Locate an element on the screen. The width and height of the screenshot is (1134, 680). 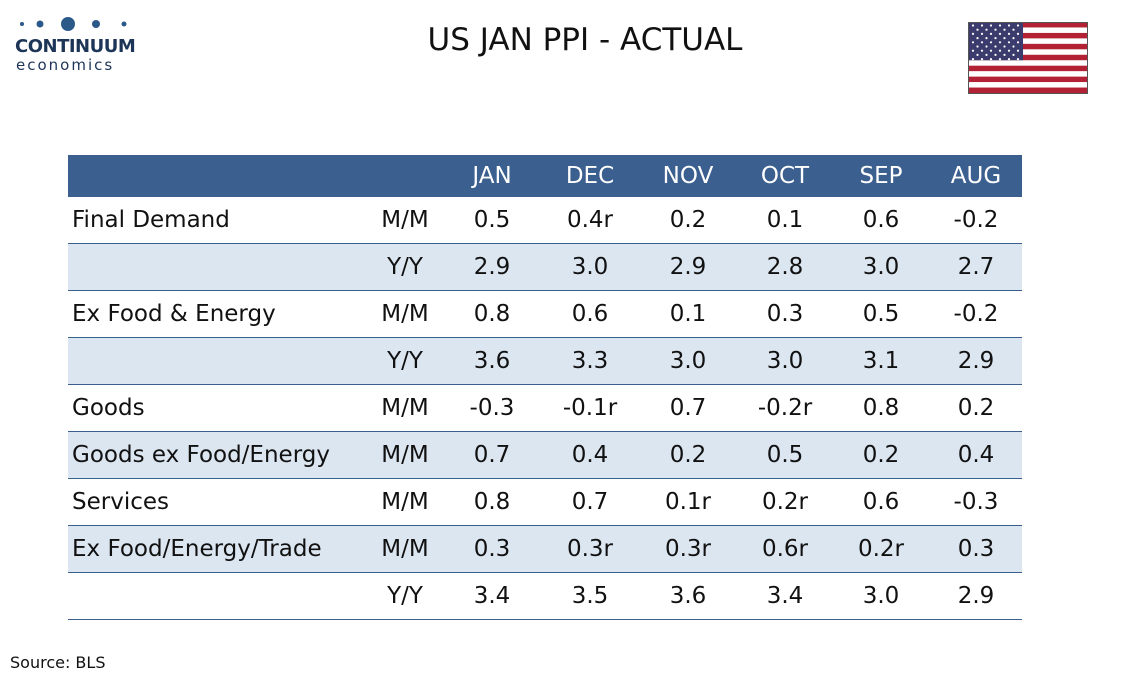
row-label: Services is located at coordinates (120, 502).